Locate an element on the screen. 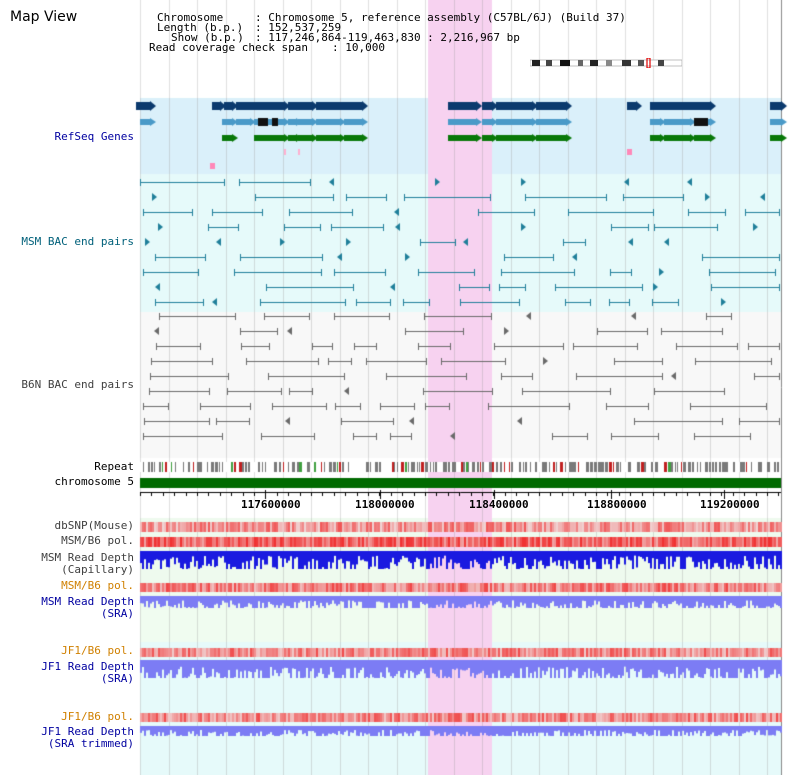  track-label-jf1-b6-pol-2: JF1/B6 pol. is located at coordinates (97, 716).